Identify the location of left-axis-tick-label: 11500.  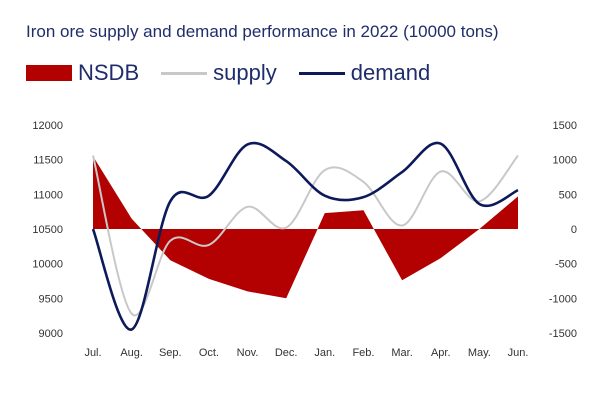
(48, 161).